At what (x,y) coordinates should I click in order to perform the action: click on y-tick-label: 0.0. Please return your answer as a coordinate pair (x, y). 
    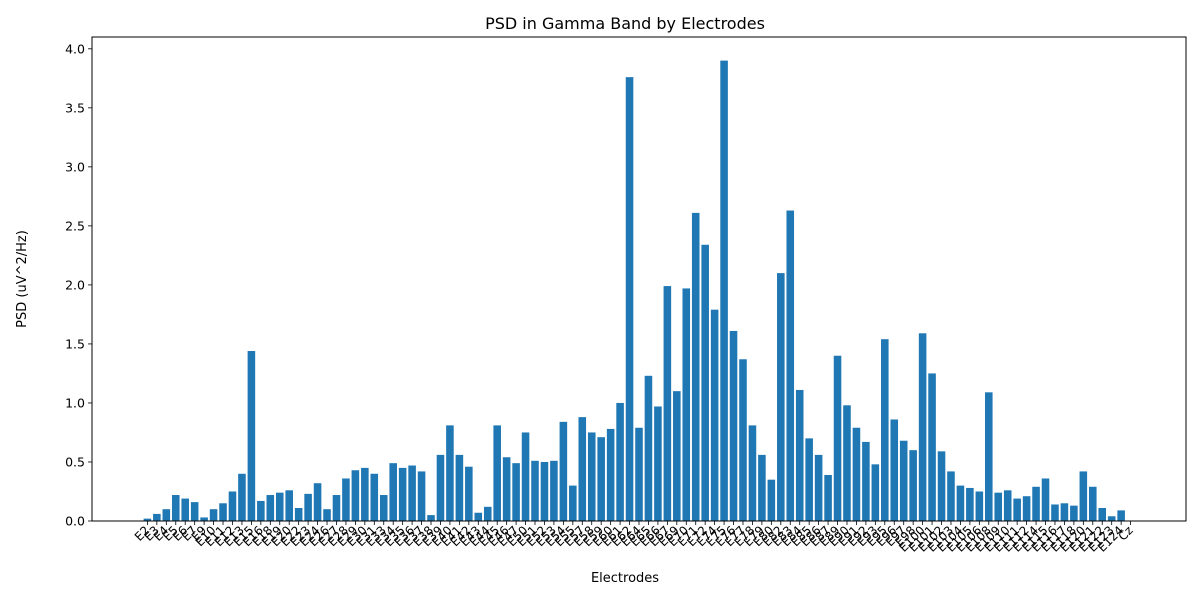
    Looking at the image, I should click on (75, 521).